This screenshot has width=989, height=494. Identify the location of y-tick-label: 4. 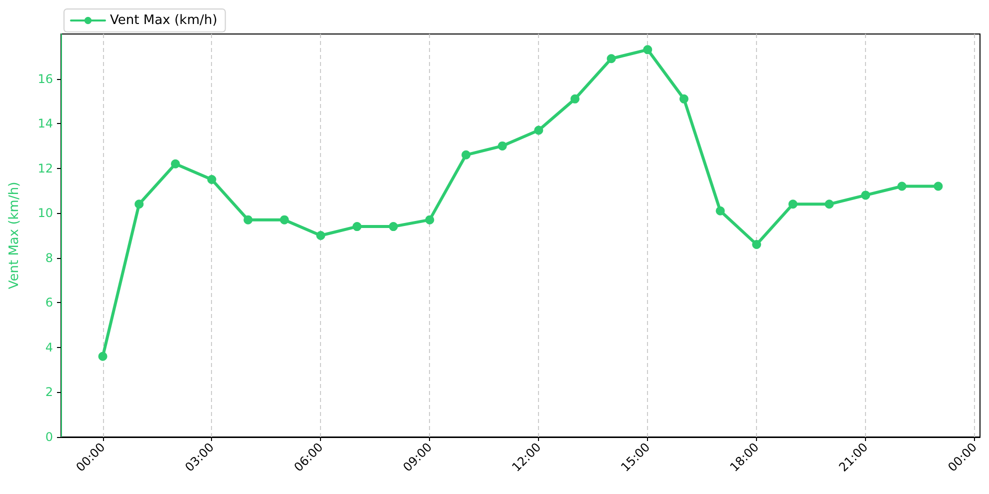
(49, 347).